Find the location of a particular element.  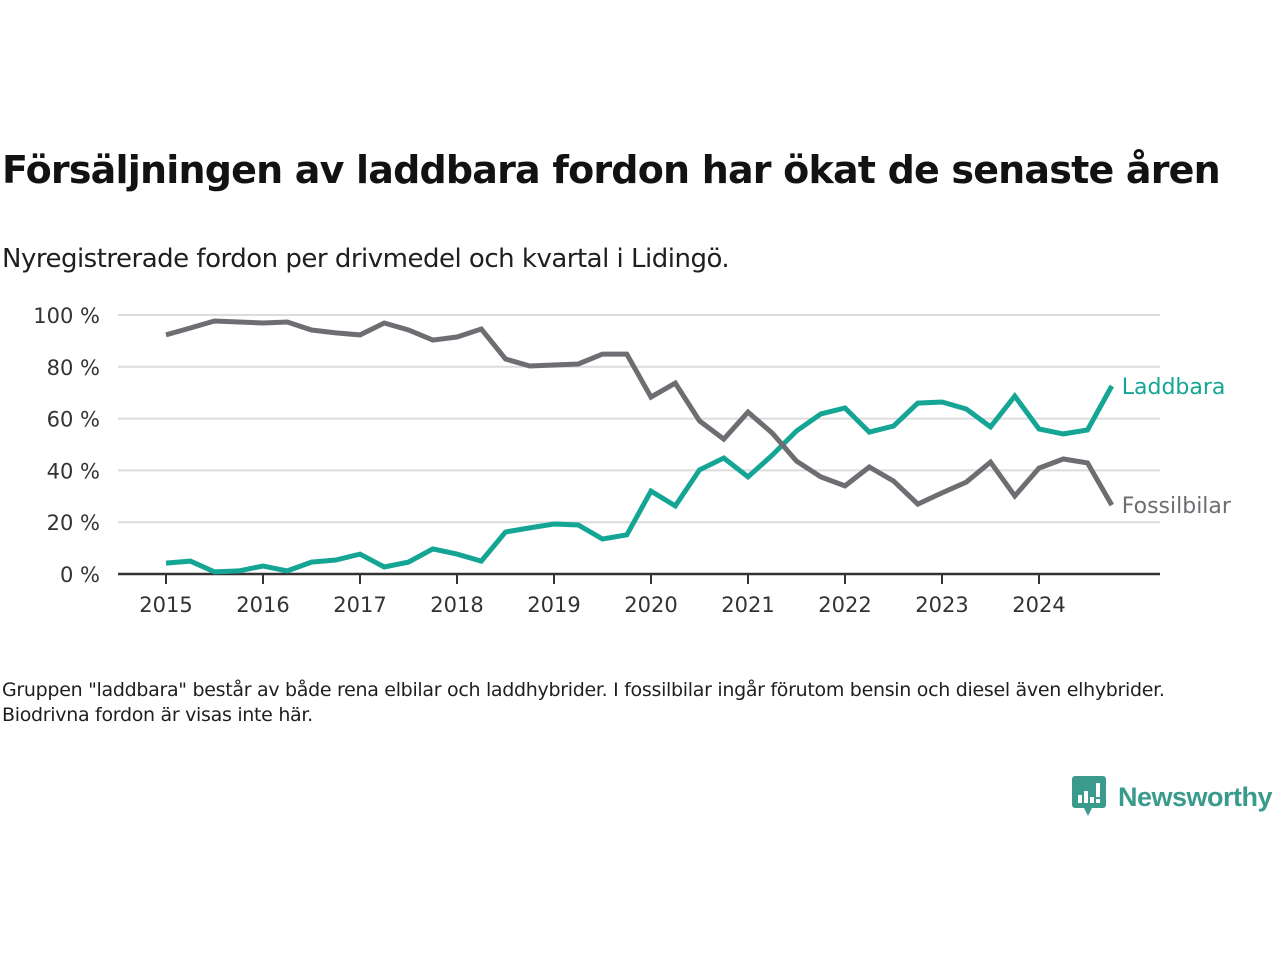

series-label-fossilbilar: Fossilbilar is located at coordinates (1177, 506).